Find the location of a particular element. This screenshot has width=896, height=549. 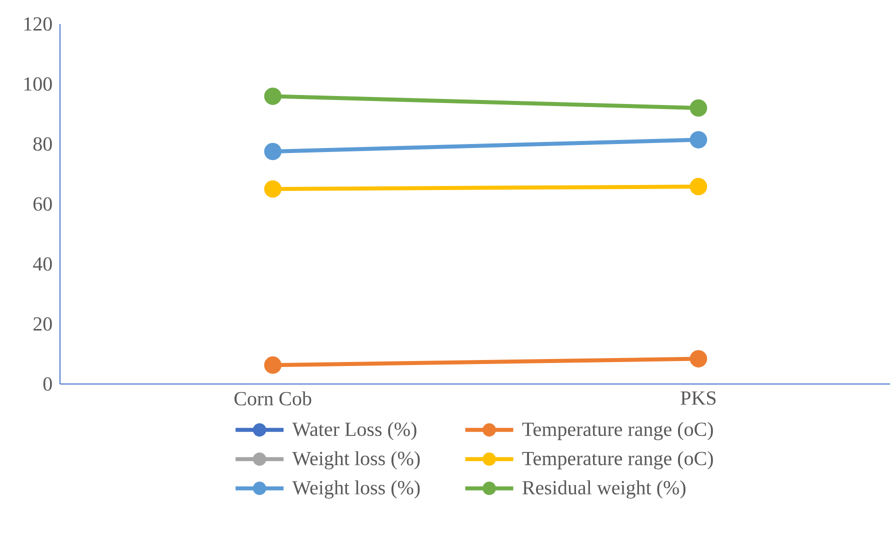

x-tick-label: PKS is located at coordinates (698, 398).